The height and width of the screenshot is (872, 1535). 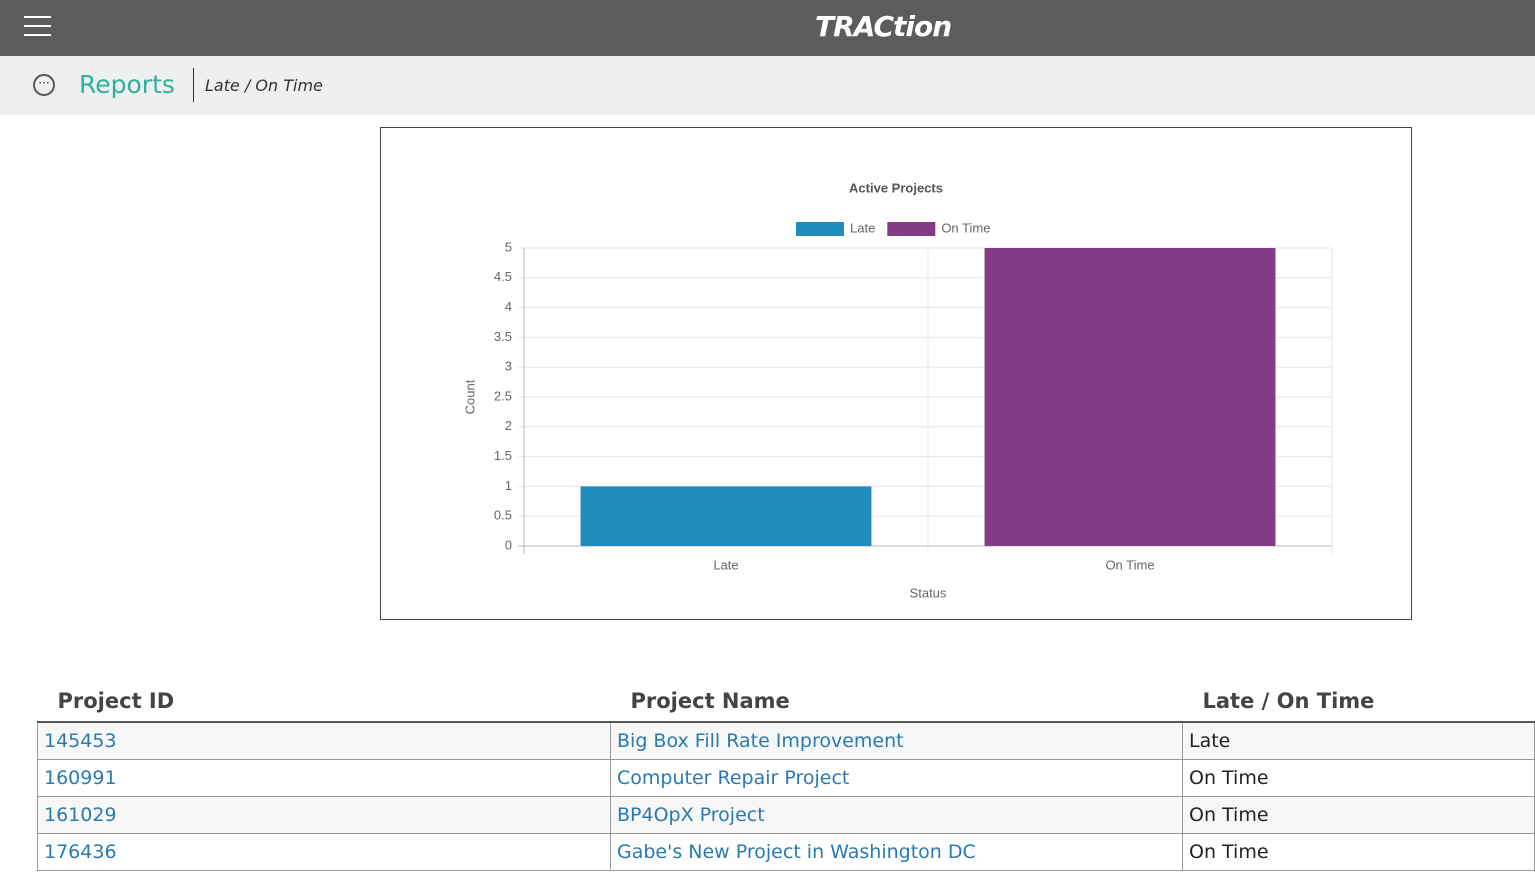 What do you see at coordinates (324, 778) in the screenshot?
I see `table-cell: 160991` at bounding box center [324, 778].